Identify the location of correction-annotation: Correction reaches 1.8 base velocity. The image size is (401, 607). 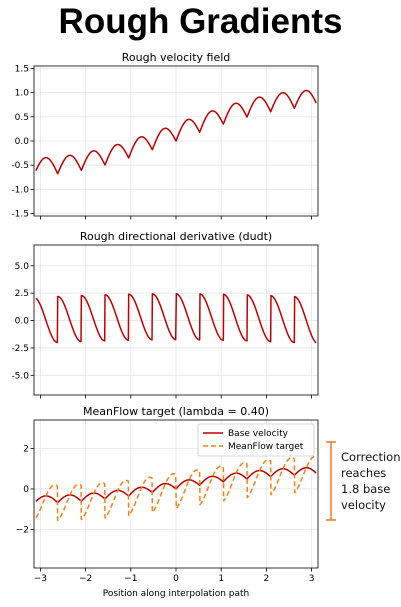
(363, 481).